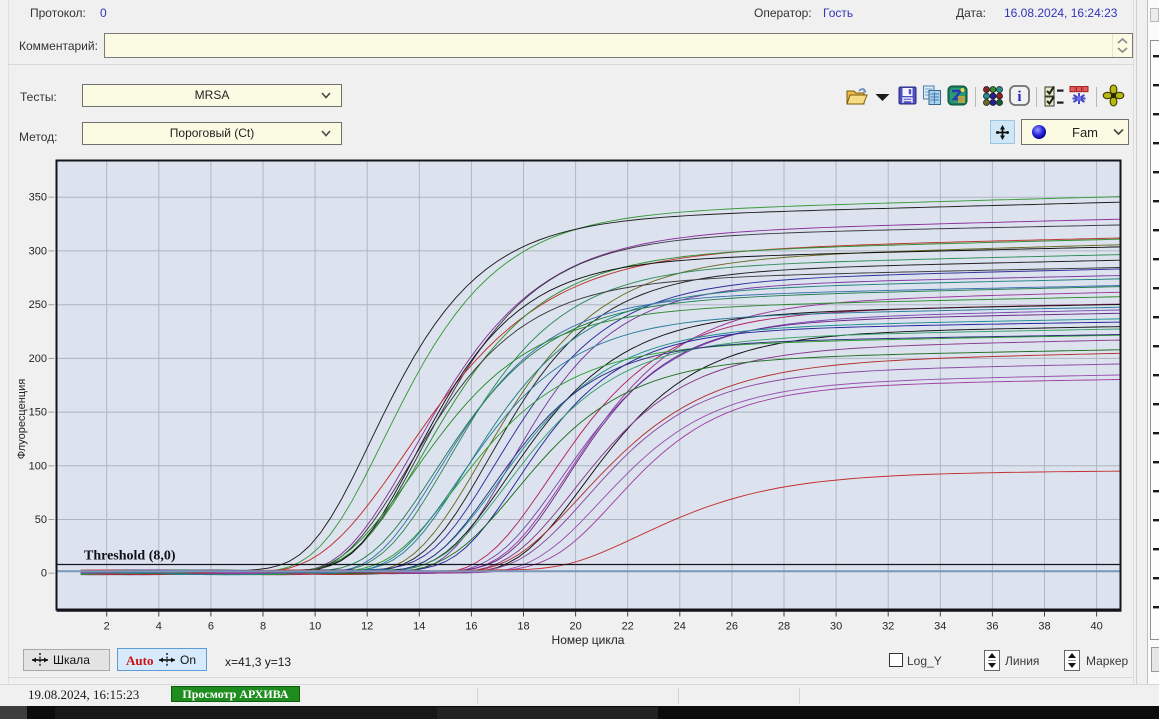 The height and width of the screenshot is (719, 1159). Describe the element at coordinates (41, 520) in the screenshot. I see `svg-text: 50` at that location.